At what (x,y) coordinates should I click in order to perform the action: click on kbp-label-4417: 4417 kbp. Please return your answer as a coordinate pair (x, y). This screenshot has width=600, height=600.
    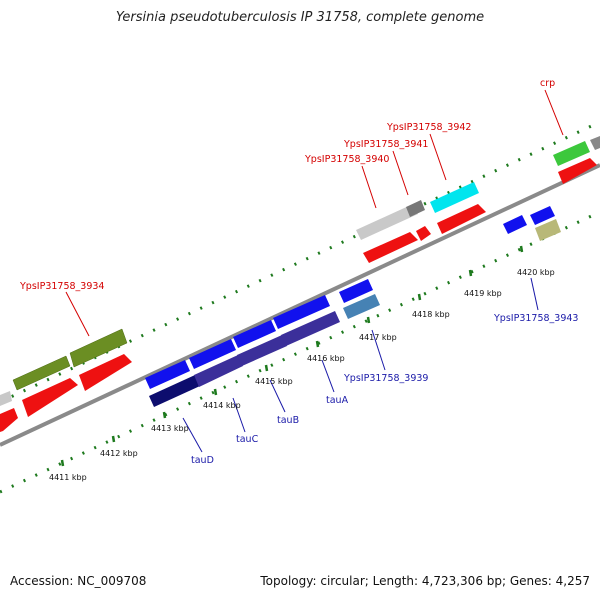
    Looking at the image, I should click on (378, 337).